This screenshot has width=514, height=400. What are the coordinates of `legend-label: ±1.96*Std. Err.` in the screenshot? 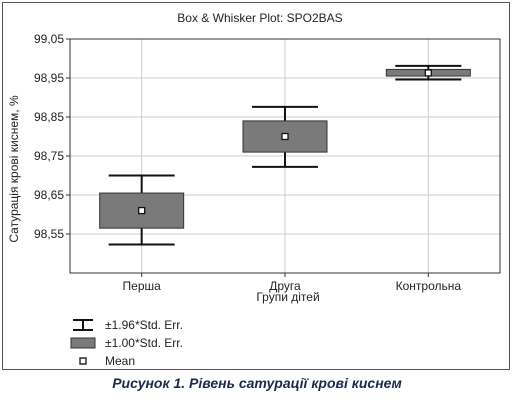 It's located at (144, 325).